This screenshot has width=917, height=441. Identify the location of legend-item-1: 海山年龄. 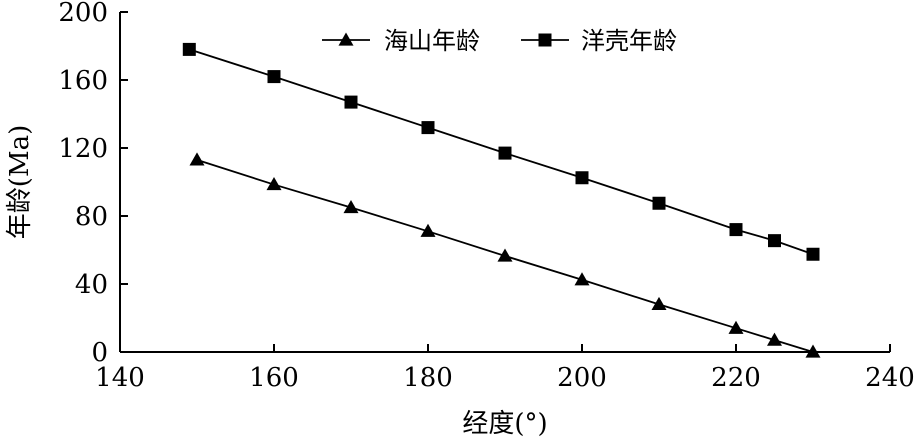
(401, 41).